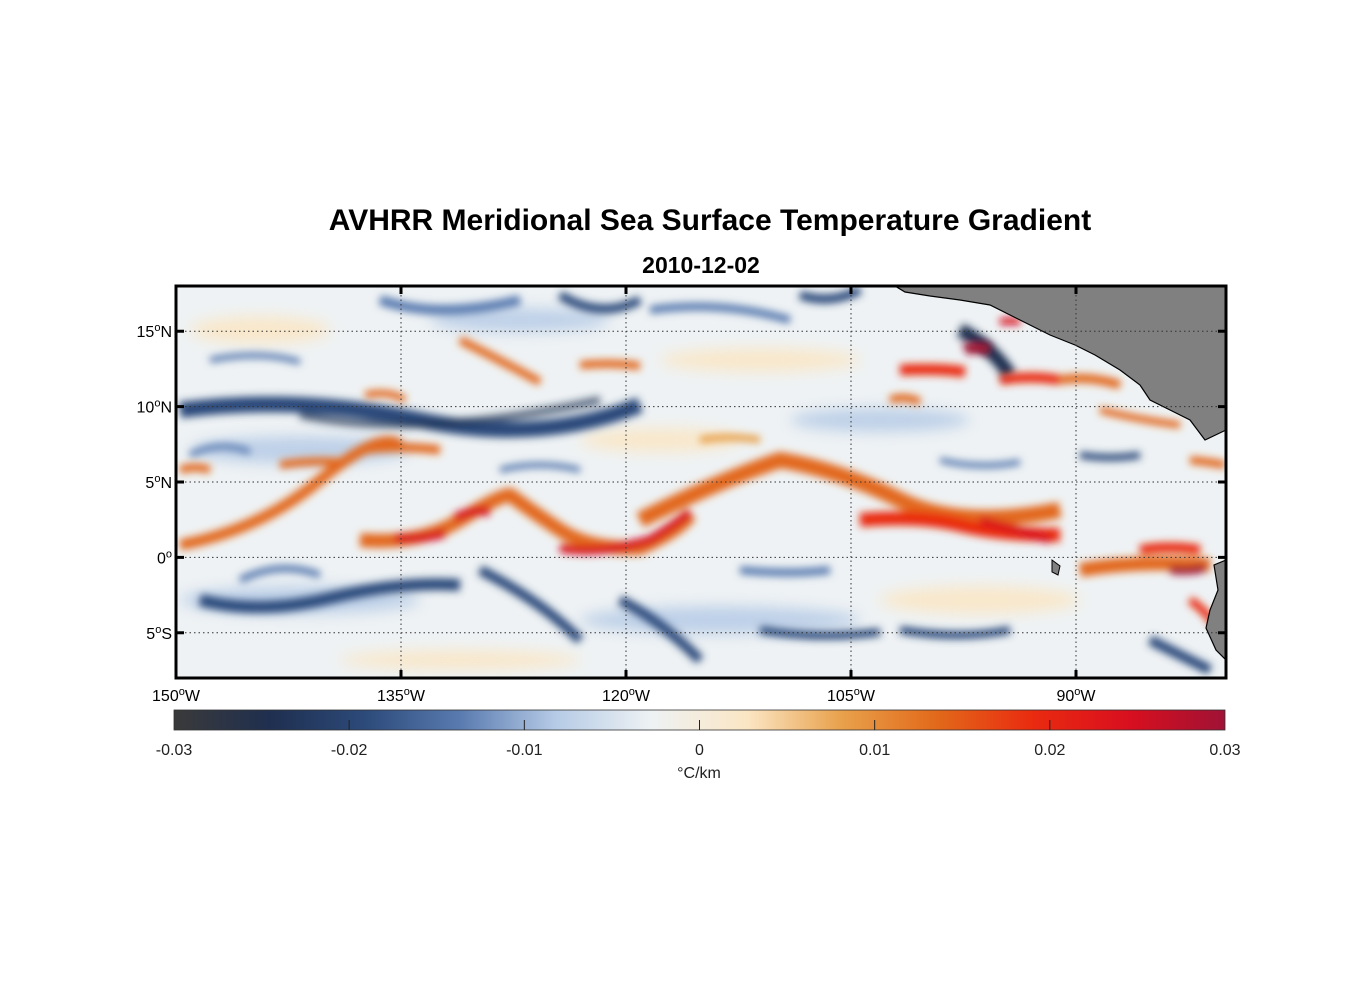 The height and width of the screenshot is (1000, 1356). Describe the element at coordinates (851, 695) in the screenshot. I see `lon-tick-label: 105oW` at that location.